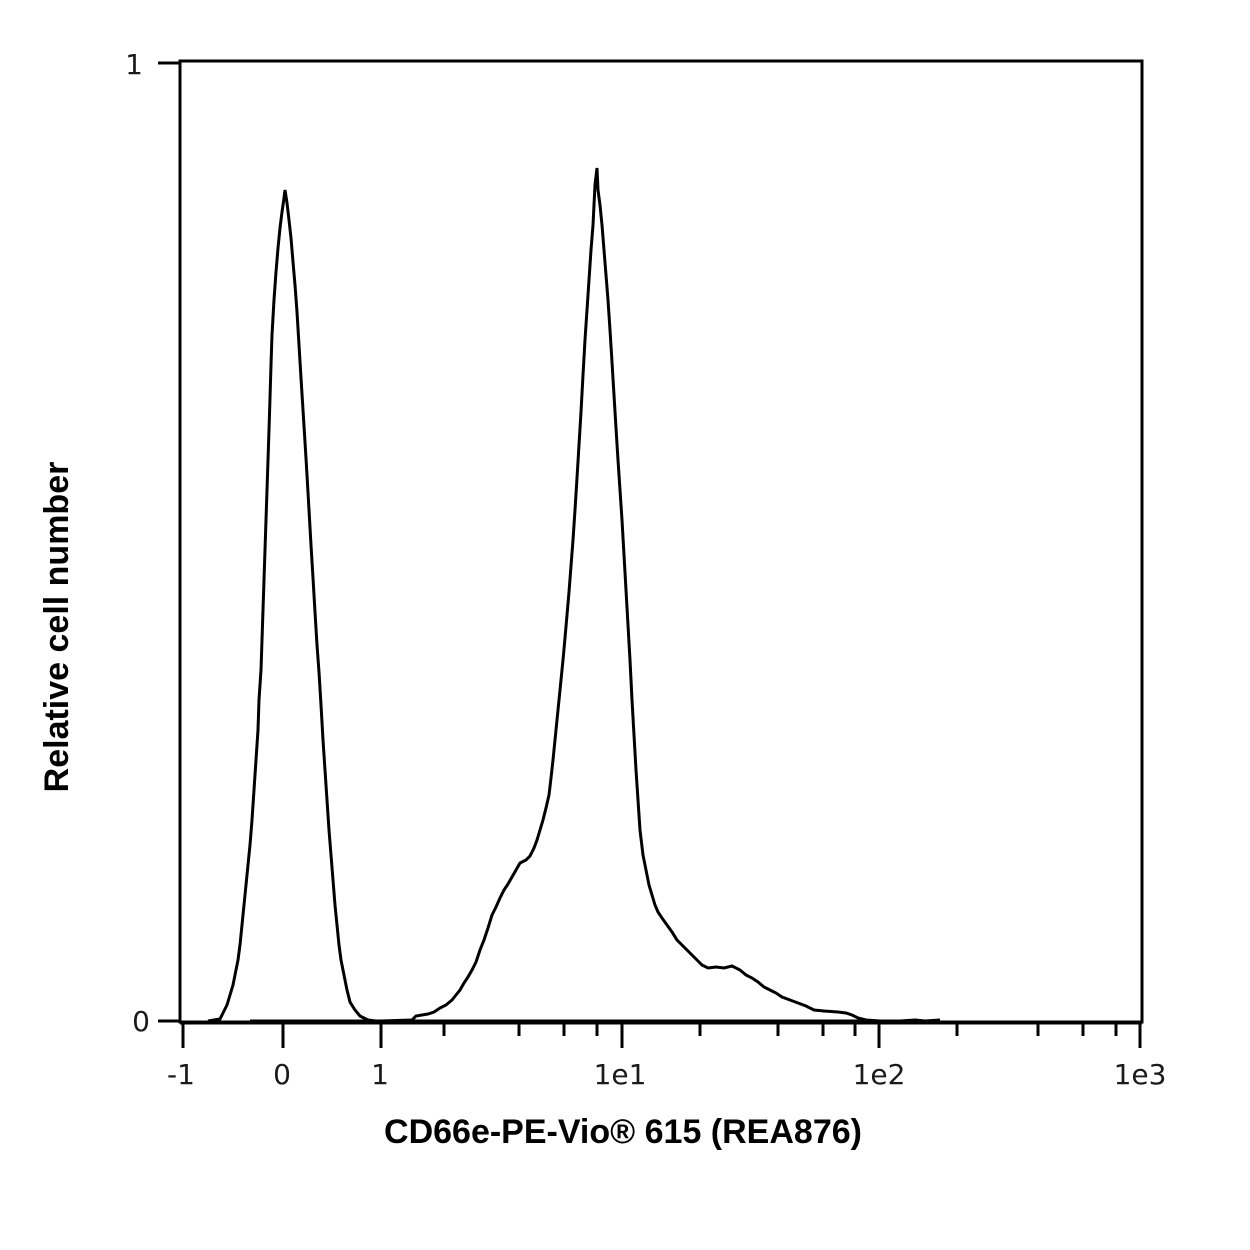  What do you see at coordinates (1140, 1074) in the screenshot?
I see `x-tick-label-1e3: 1e3` at bounding box center [1140, 1074].